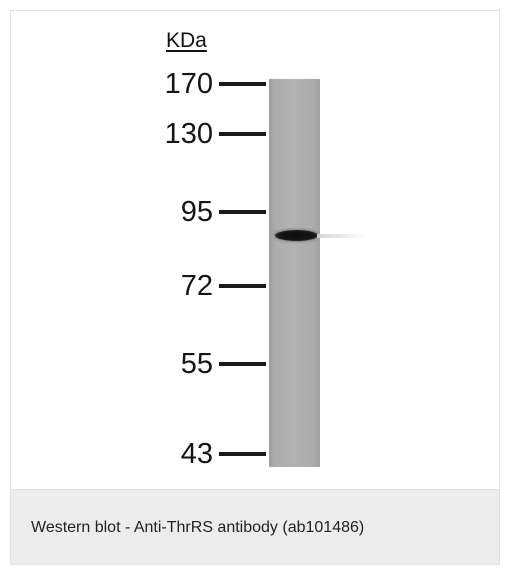 Image resolution: width=510 pixels, height=575 pixels. I want to click on unit-label: KDa, so click(186, 40).